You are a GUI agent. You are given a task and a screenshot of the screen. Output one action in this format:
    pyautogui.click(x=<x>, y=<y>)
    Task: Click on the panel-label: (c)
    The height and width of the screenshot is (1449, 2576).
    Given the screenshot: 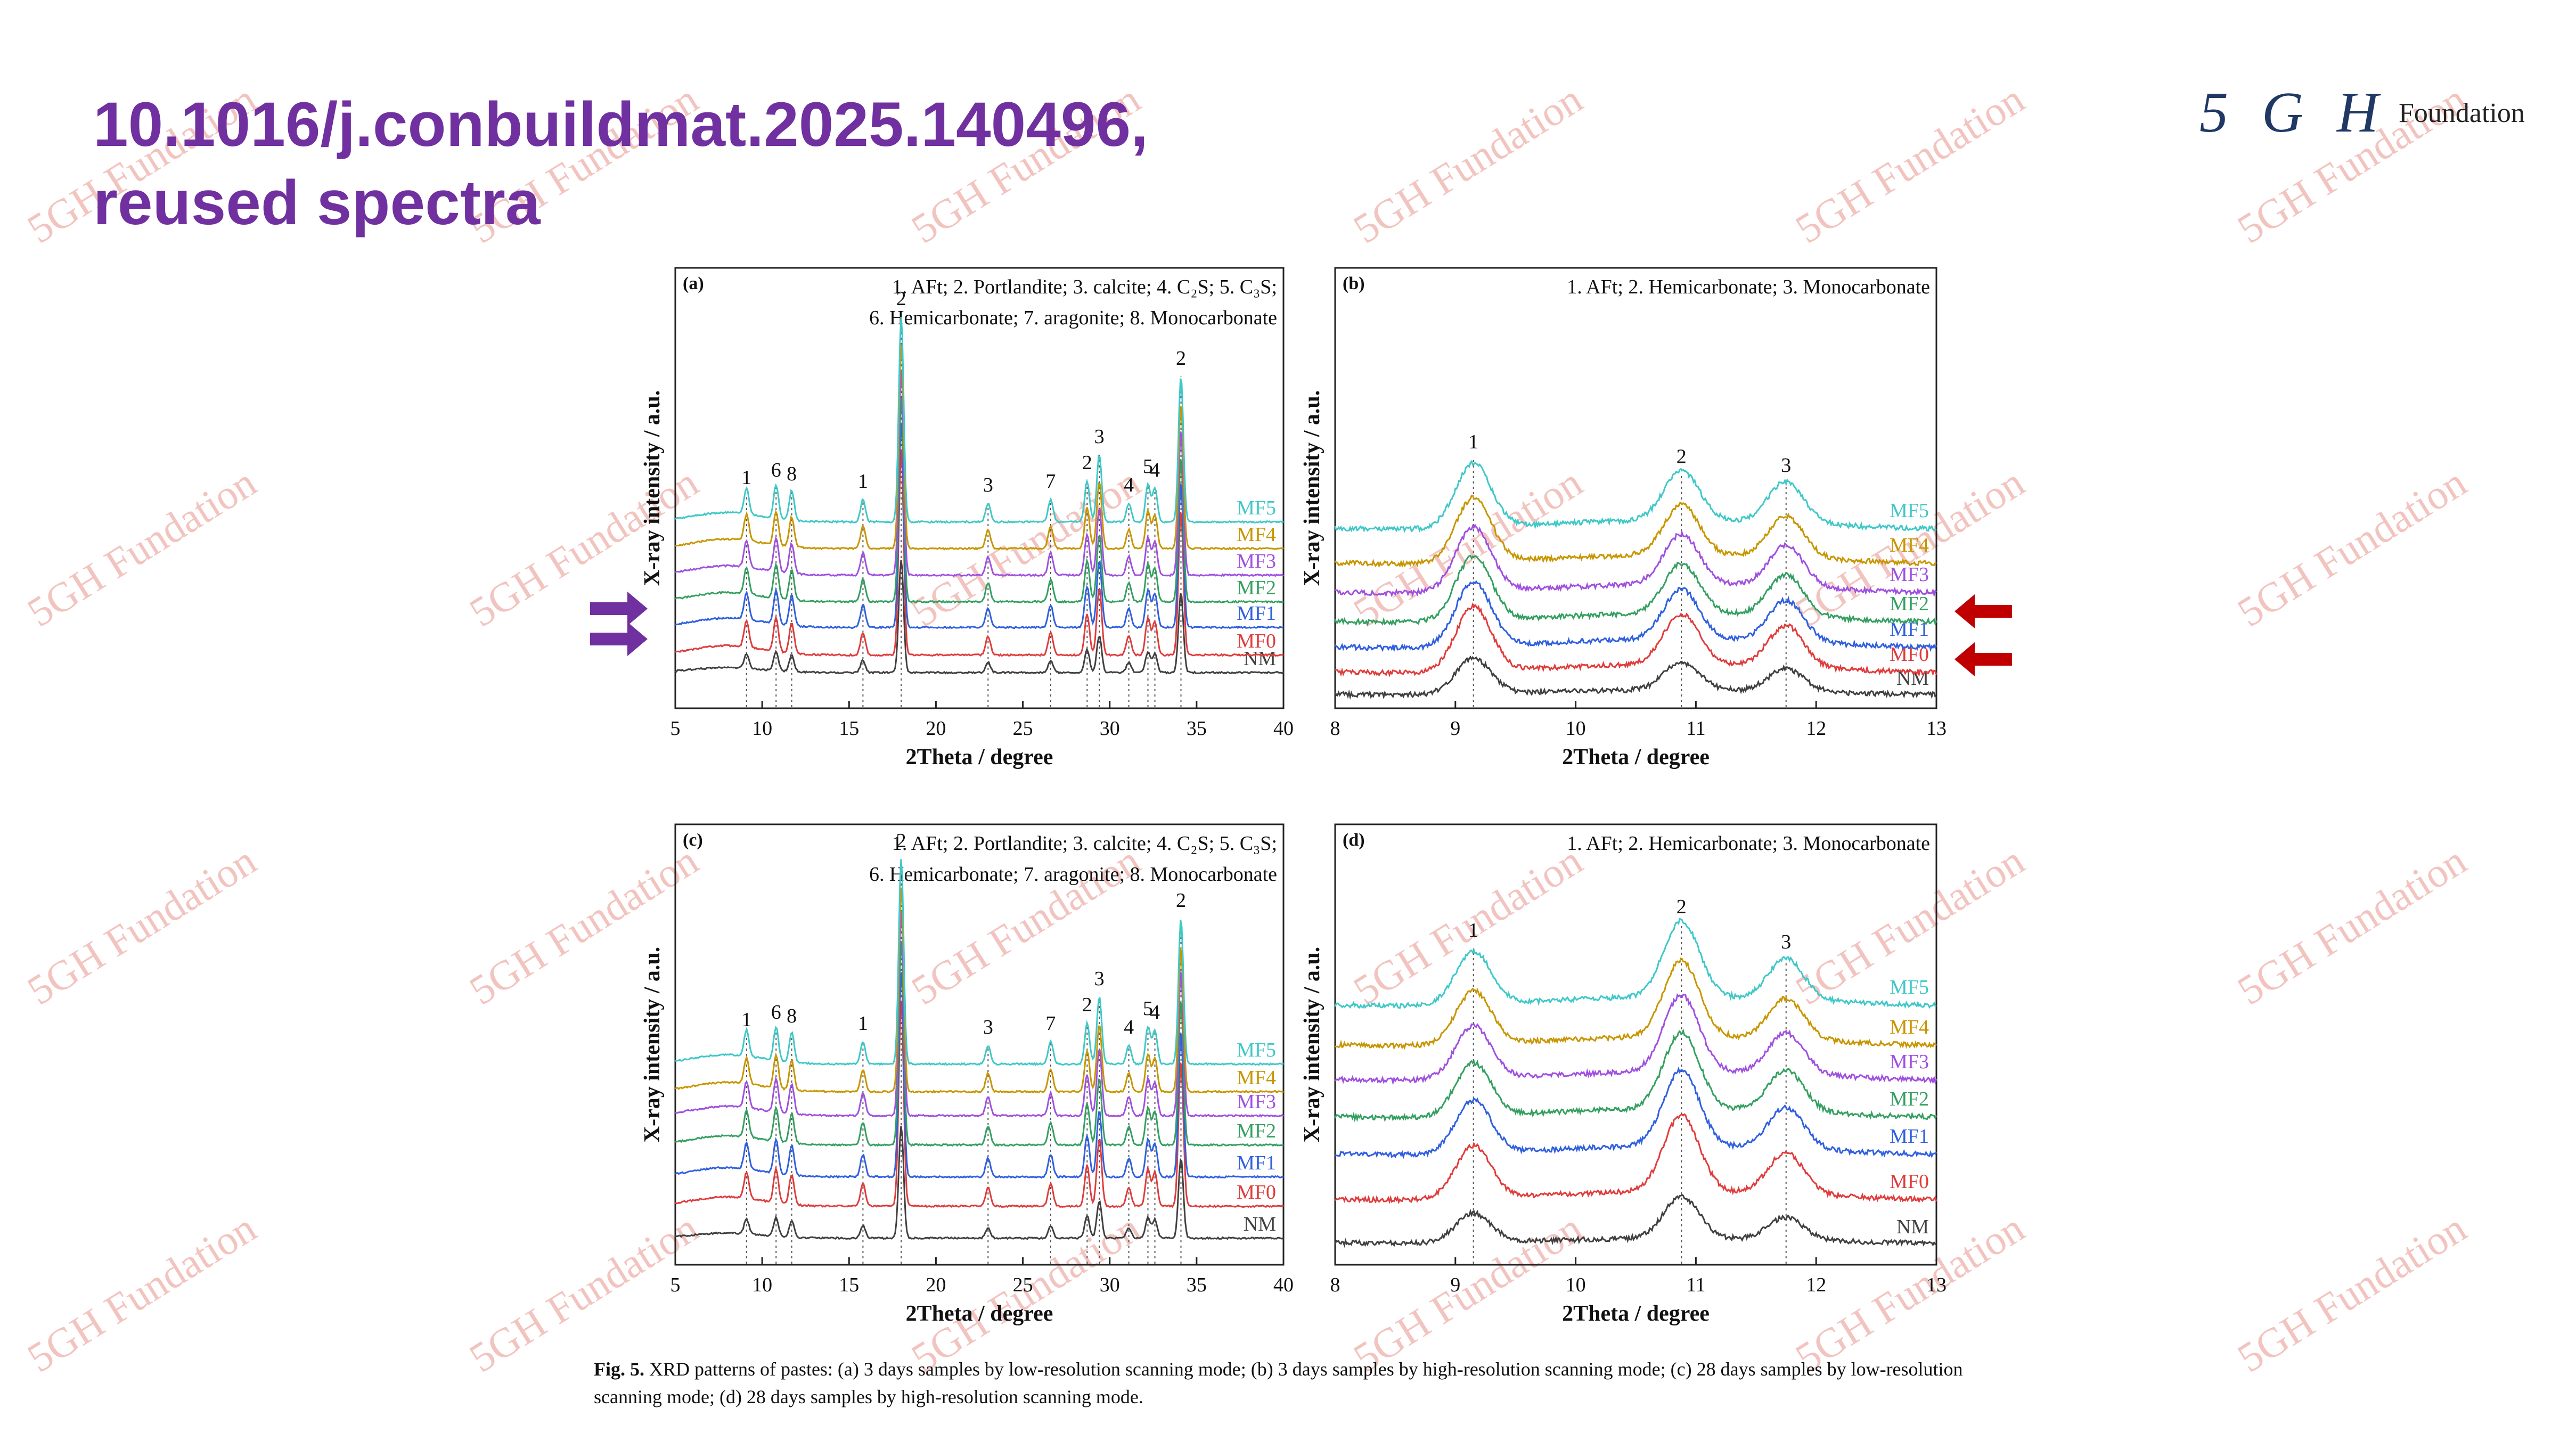 What is the action you would take?
    pyautogui.click(x=693, y=840)
    